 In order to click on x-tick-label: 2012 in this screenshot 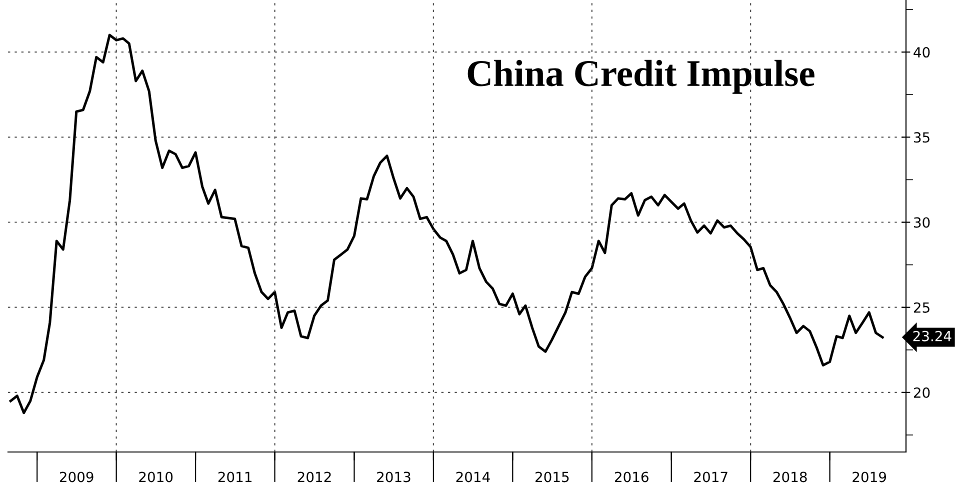, I will do `click(314, 477)`.